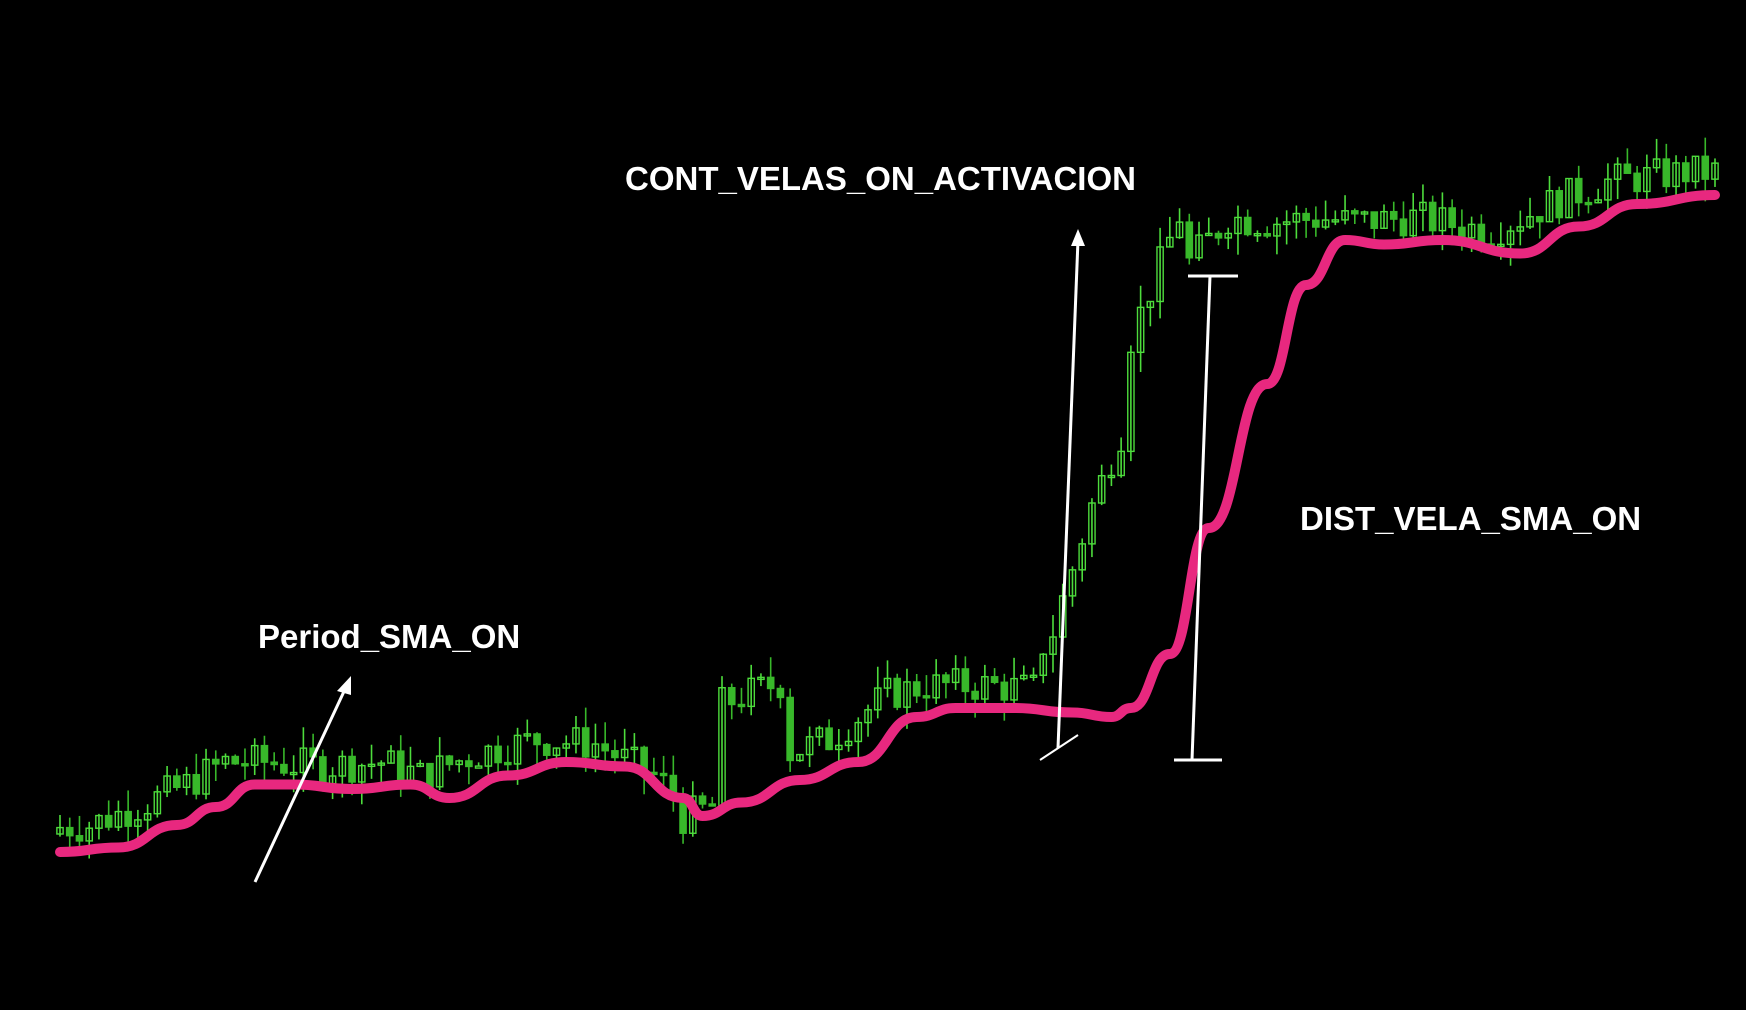 The width and height of the screenshot is (1746, 1010). What do you see at coordinates (344, 685) in the screenshot?
I see `period-arrowhead-icon` at bounding box center [344, 685].